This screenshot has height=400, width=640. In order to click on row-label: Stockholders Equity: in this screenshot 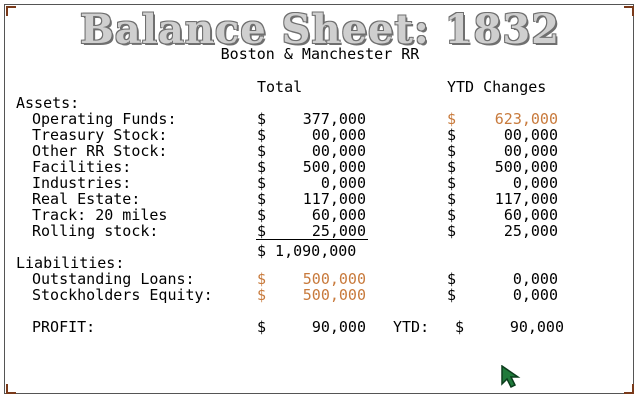, I will do `click(122, 295)`.